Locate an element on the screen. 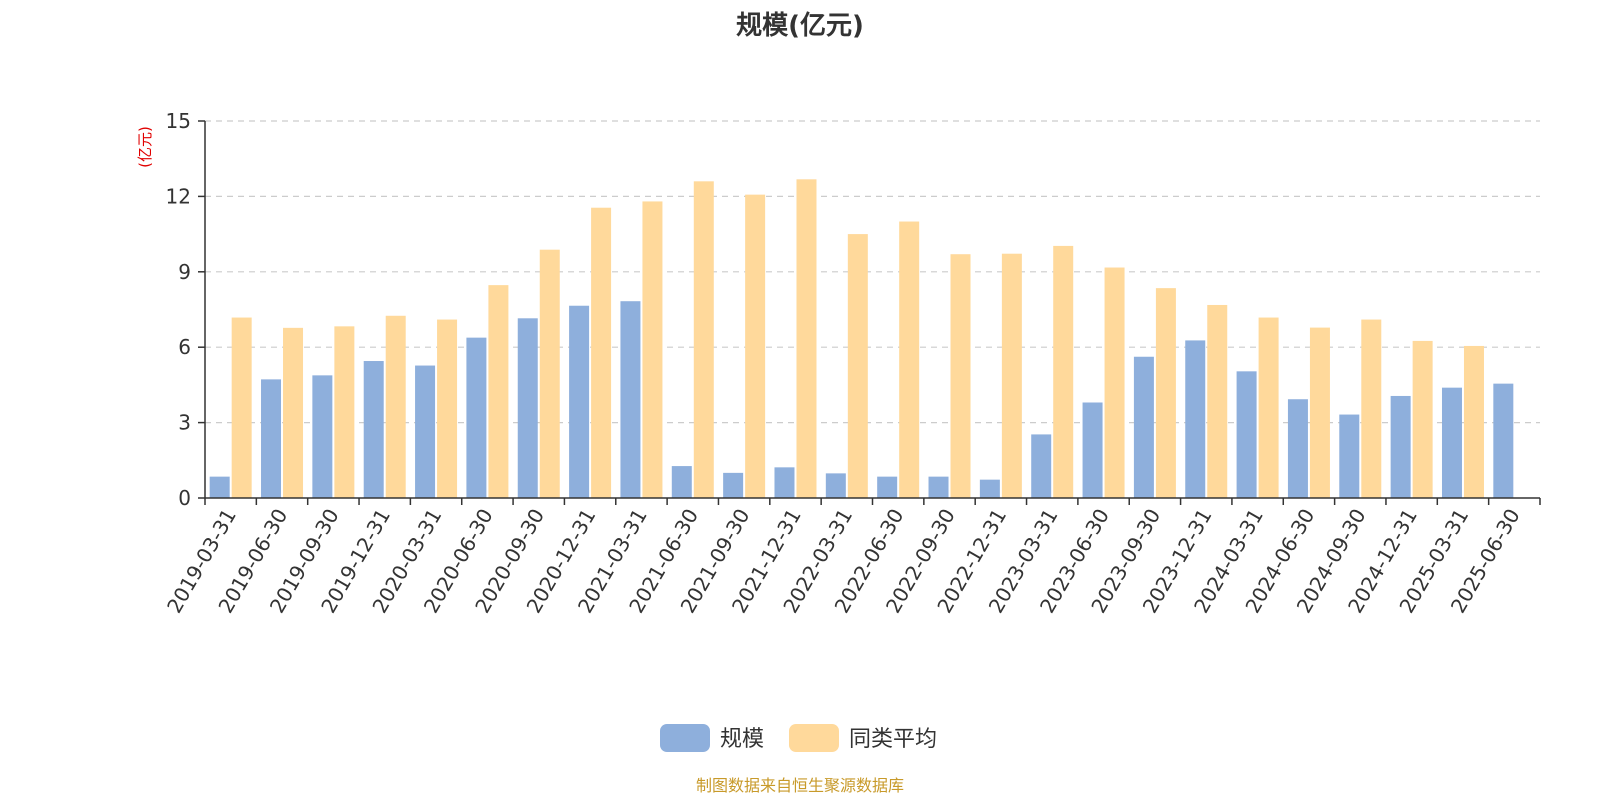 The image size is (1600, 800). y-tick-label: 3 is located at coordinates (184, 423).